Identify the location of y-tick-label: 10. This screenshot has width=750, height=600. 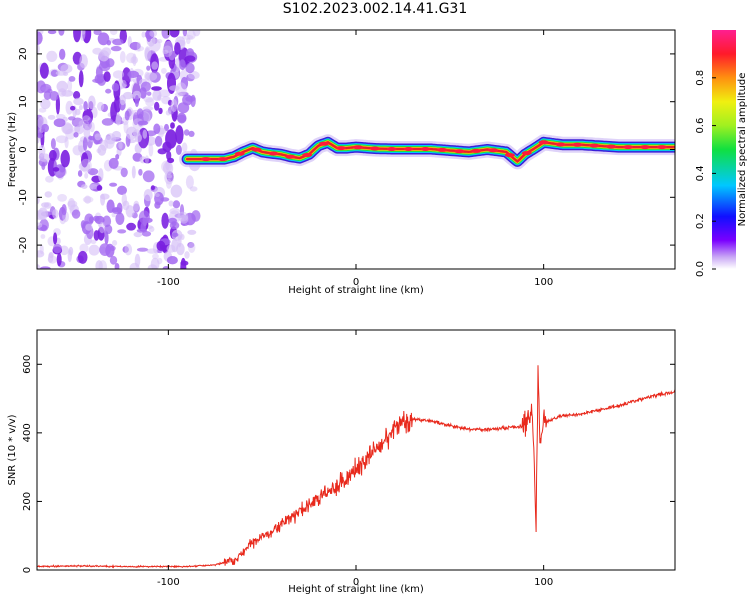
(23, 101).